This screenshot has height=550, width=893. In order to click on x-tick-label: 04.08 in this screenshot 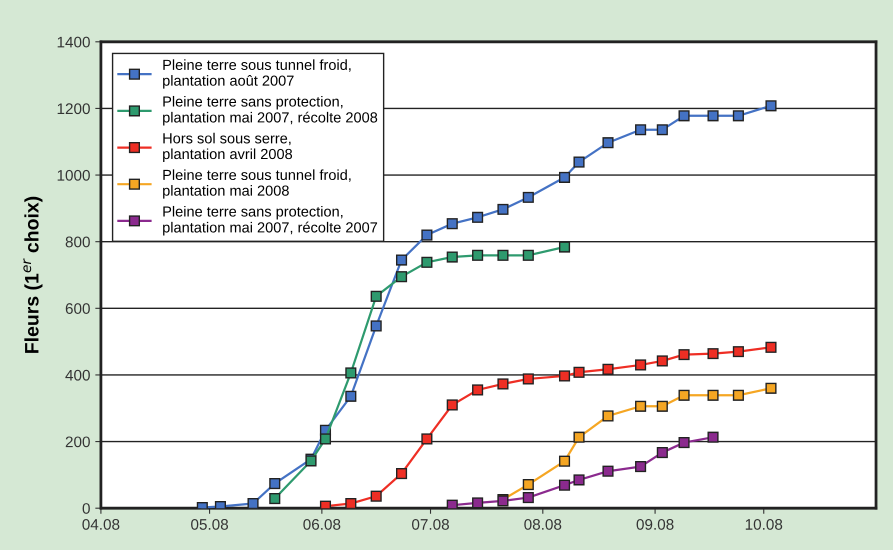, I will do `click(101, 524)`.